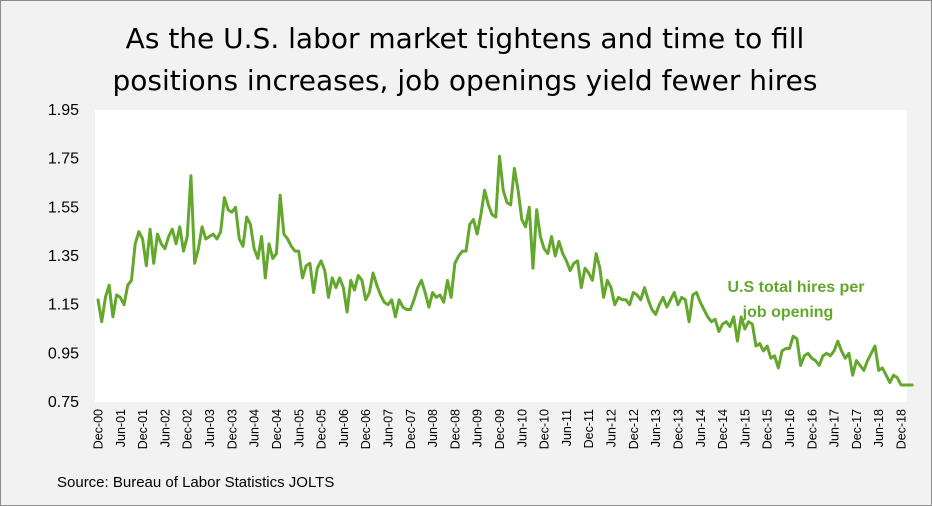 Image resolution: width=932 pixels, height=506 pixels. I want to click on y-tick-label: 0.75, so click(63, 402).